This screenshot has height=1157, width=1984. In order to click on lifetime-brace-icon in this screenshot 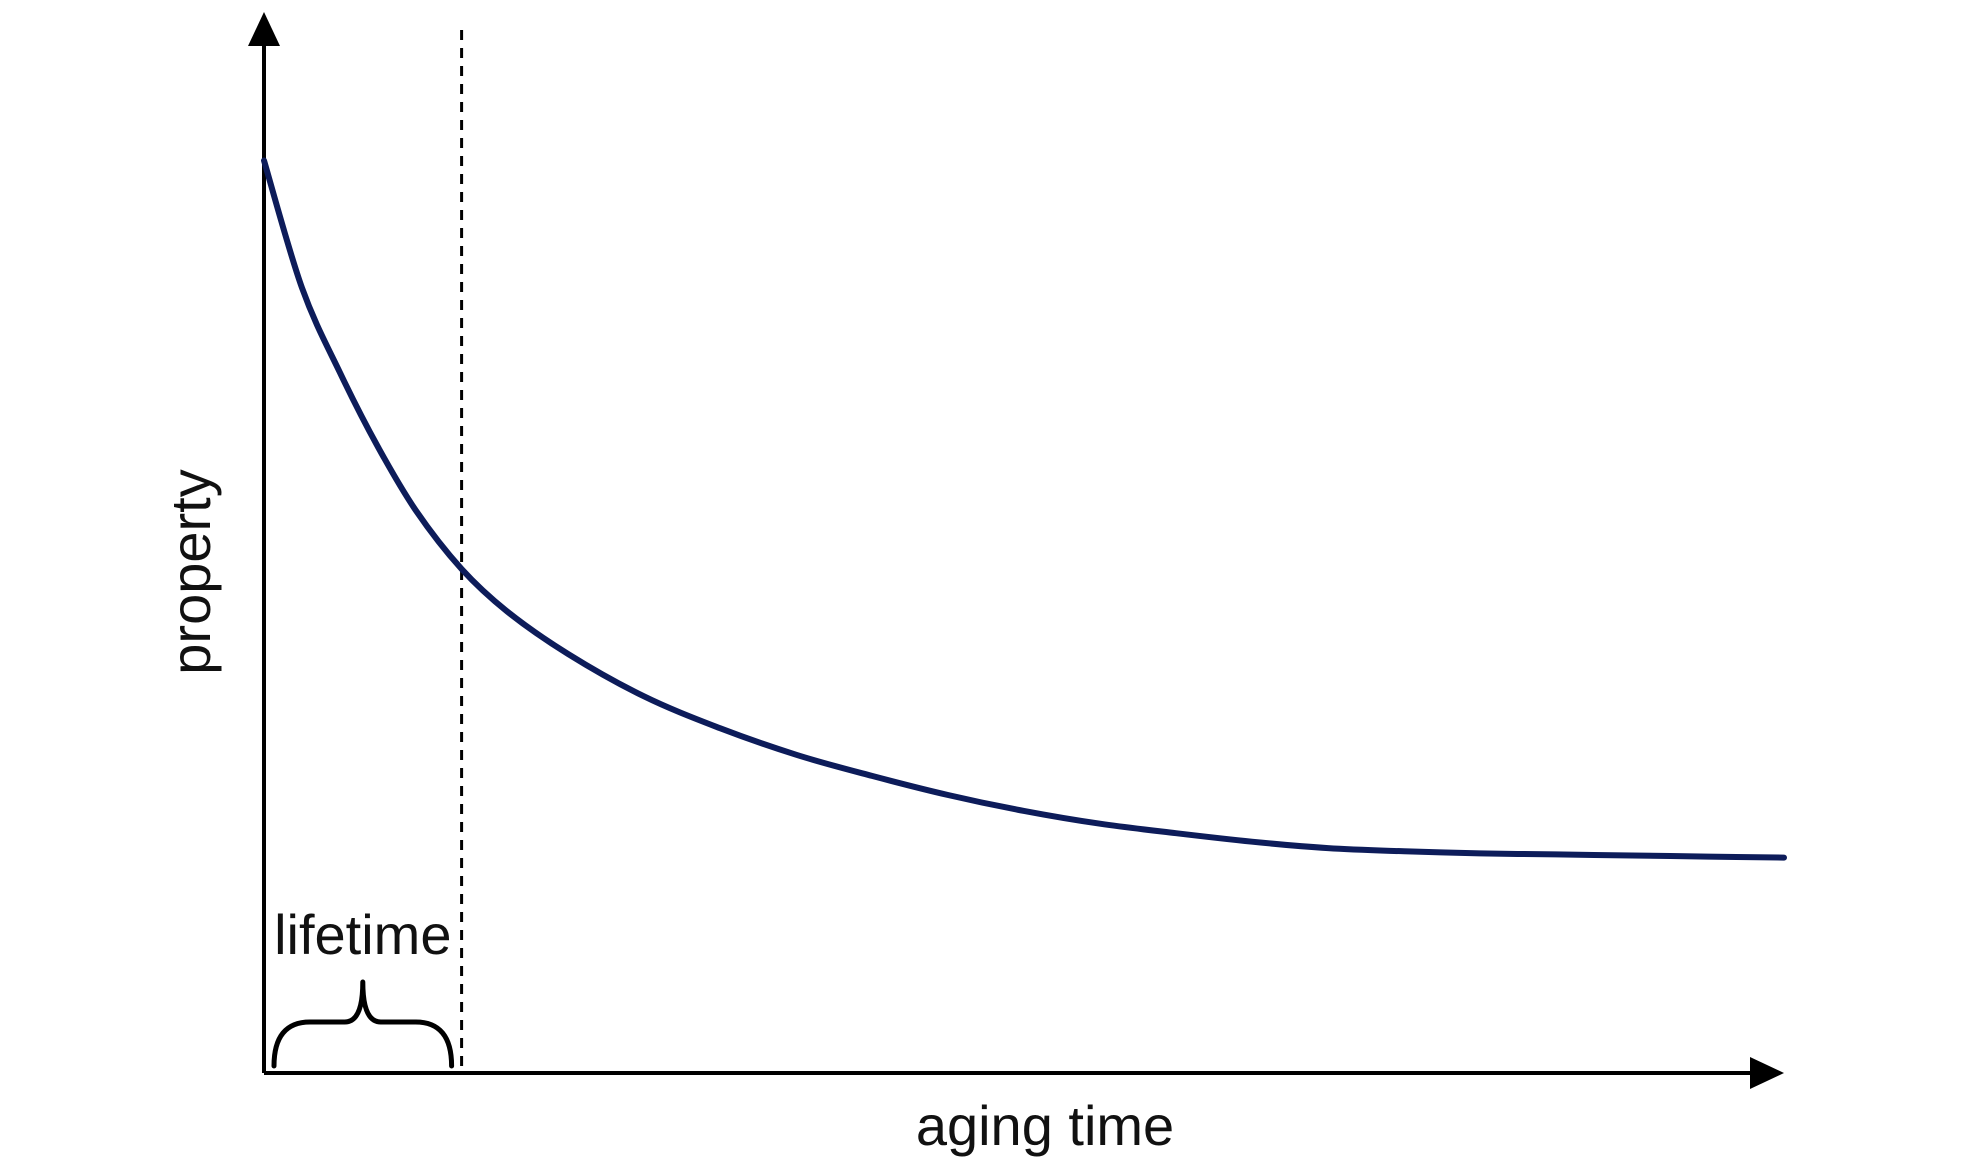, I will do `click(363, 1024)`.